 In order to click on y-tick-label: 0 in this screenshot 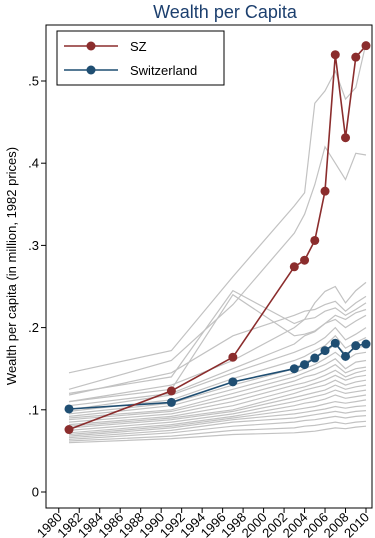, I will do `click(35, 492)`.